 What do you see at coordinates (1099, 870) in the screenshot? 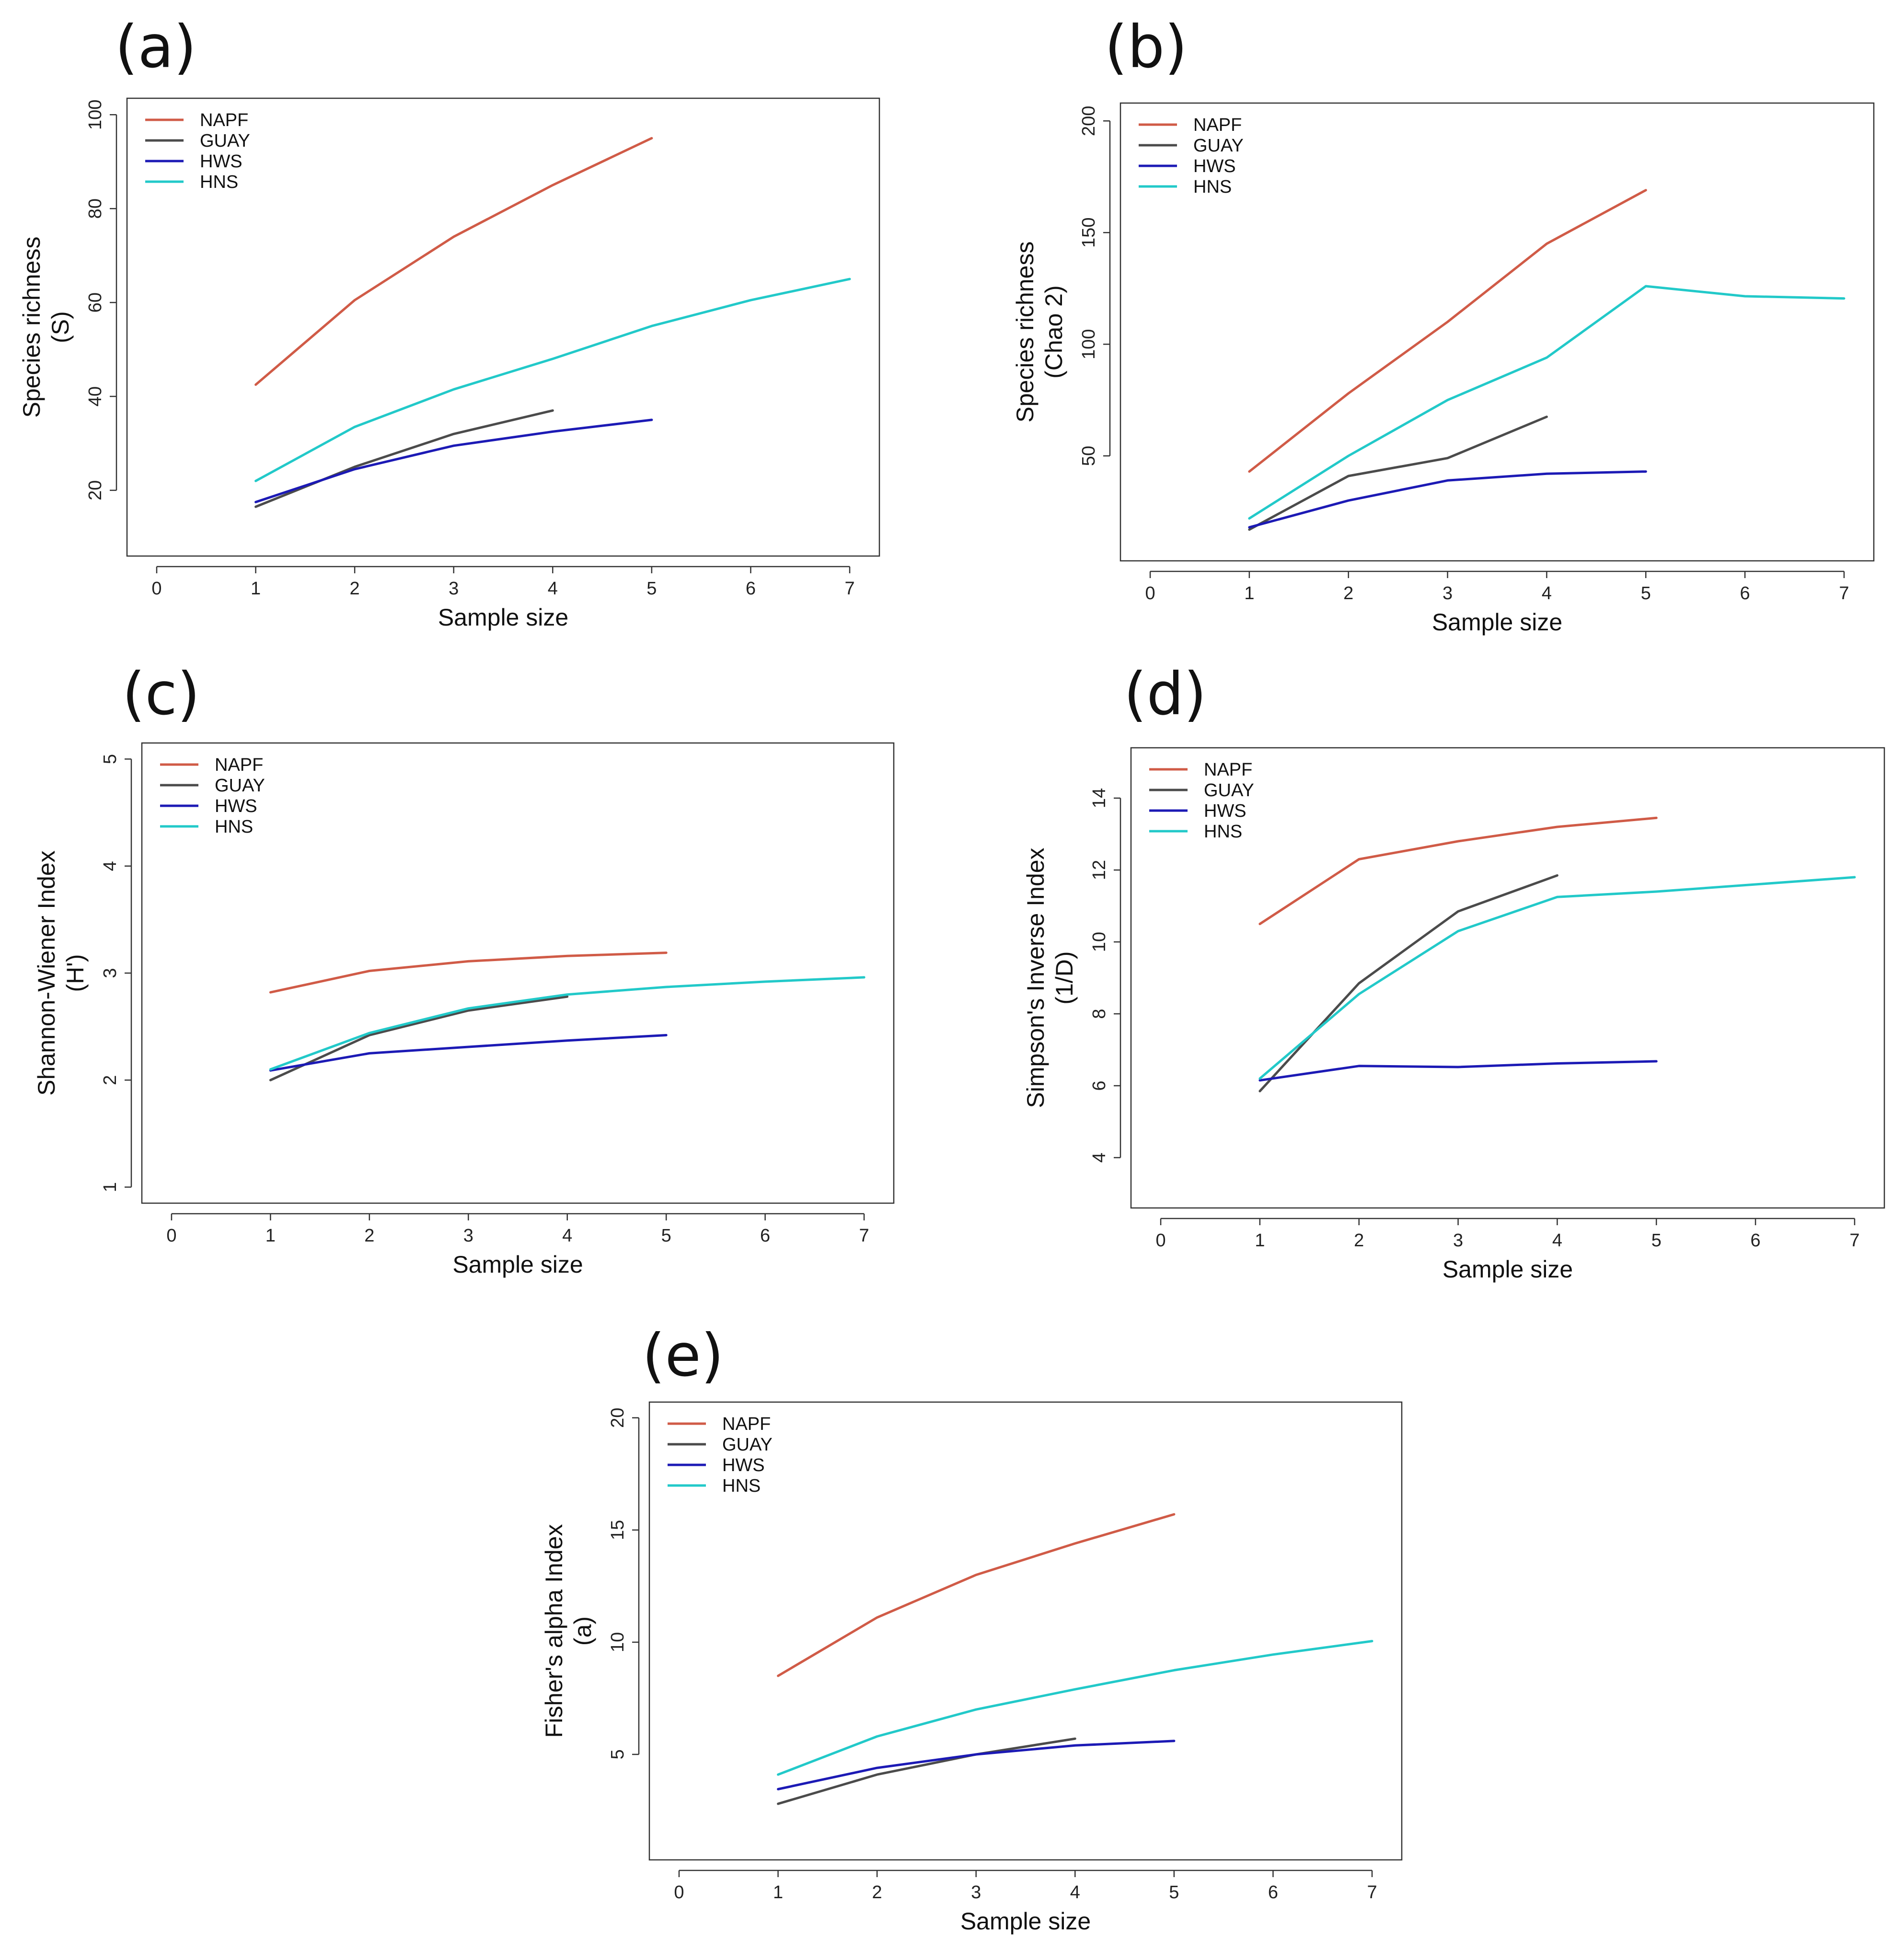
I see `y-tick-label: 12` at bounding box center [1099, 870].